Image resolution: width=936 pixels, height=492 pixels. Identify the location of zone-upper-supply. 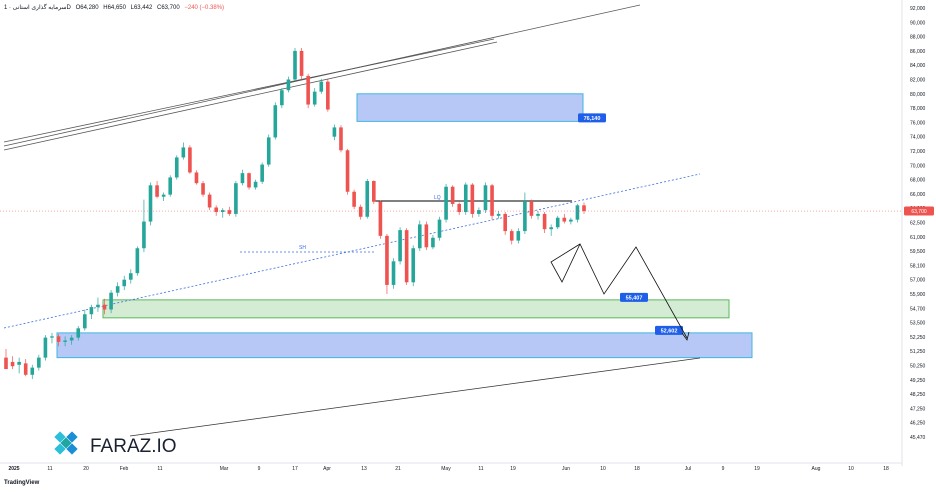
(470, 107).